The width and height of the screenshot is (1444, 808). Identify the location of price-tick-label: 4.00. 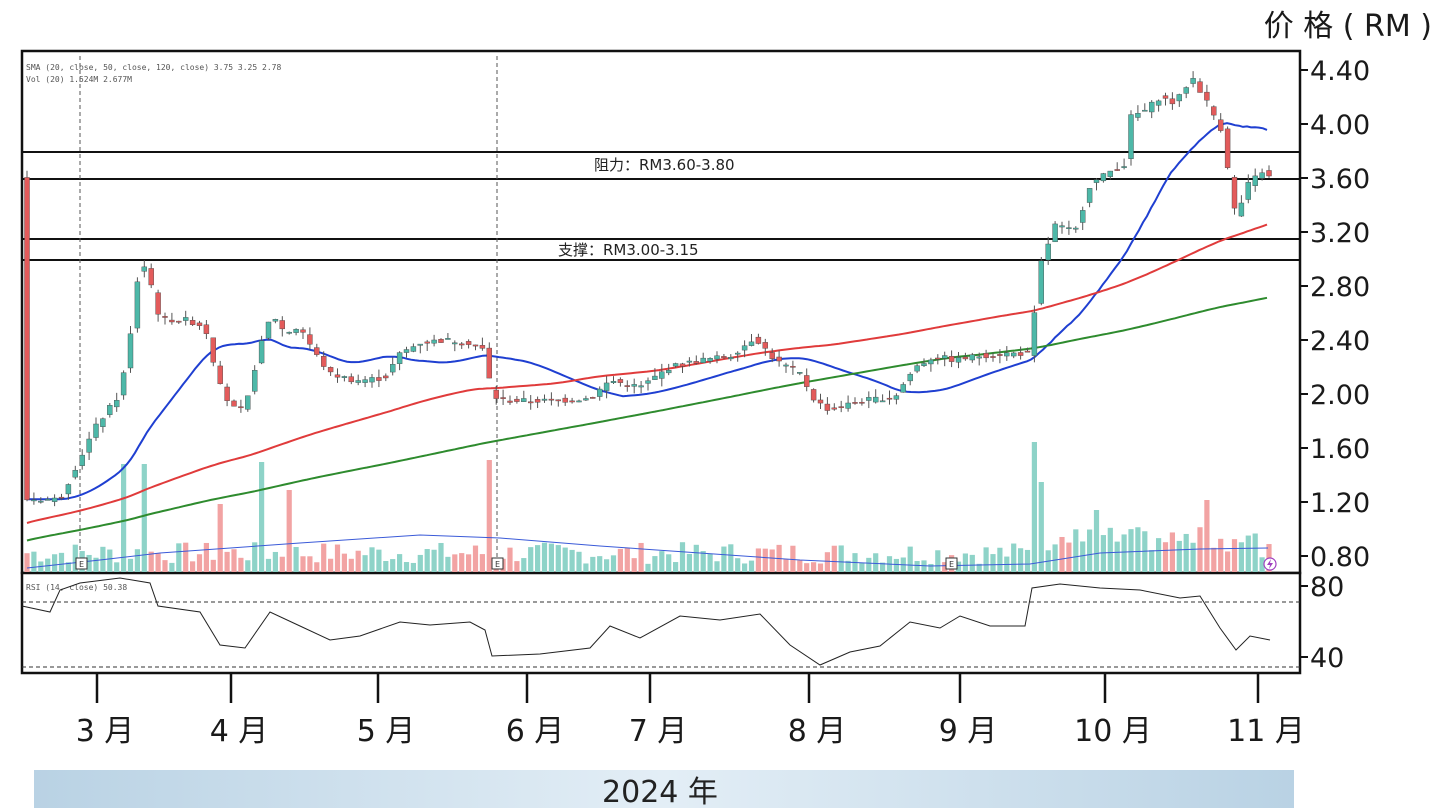
(1340, 125).